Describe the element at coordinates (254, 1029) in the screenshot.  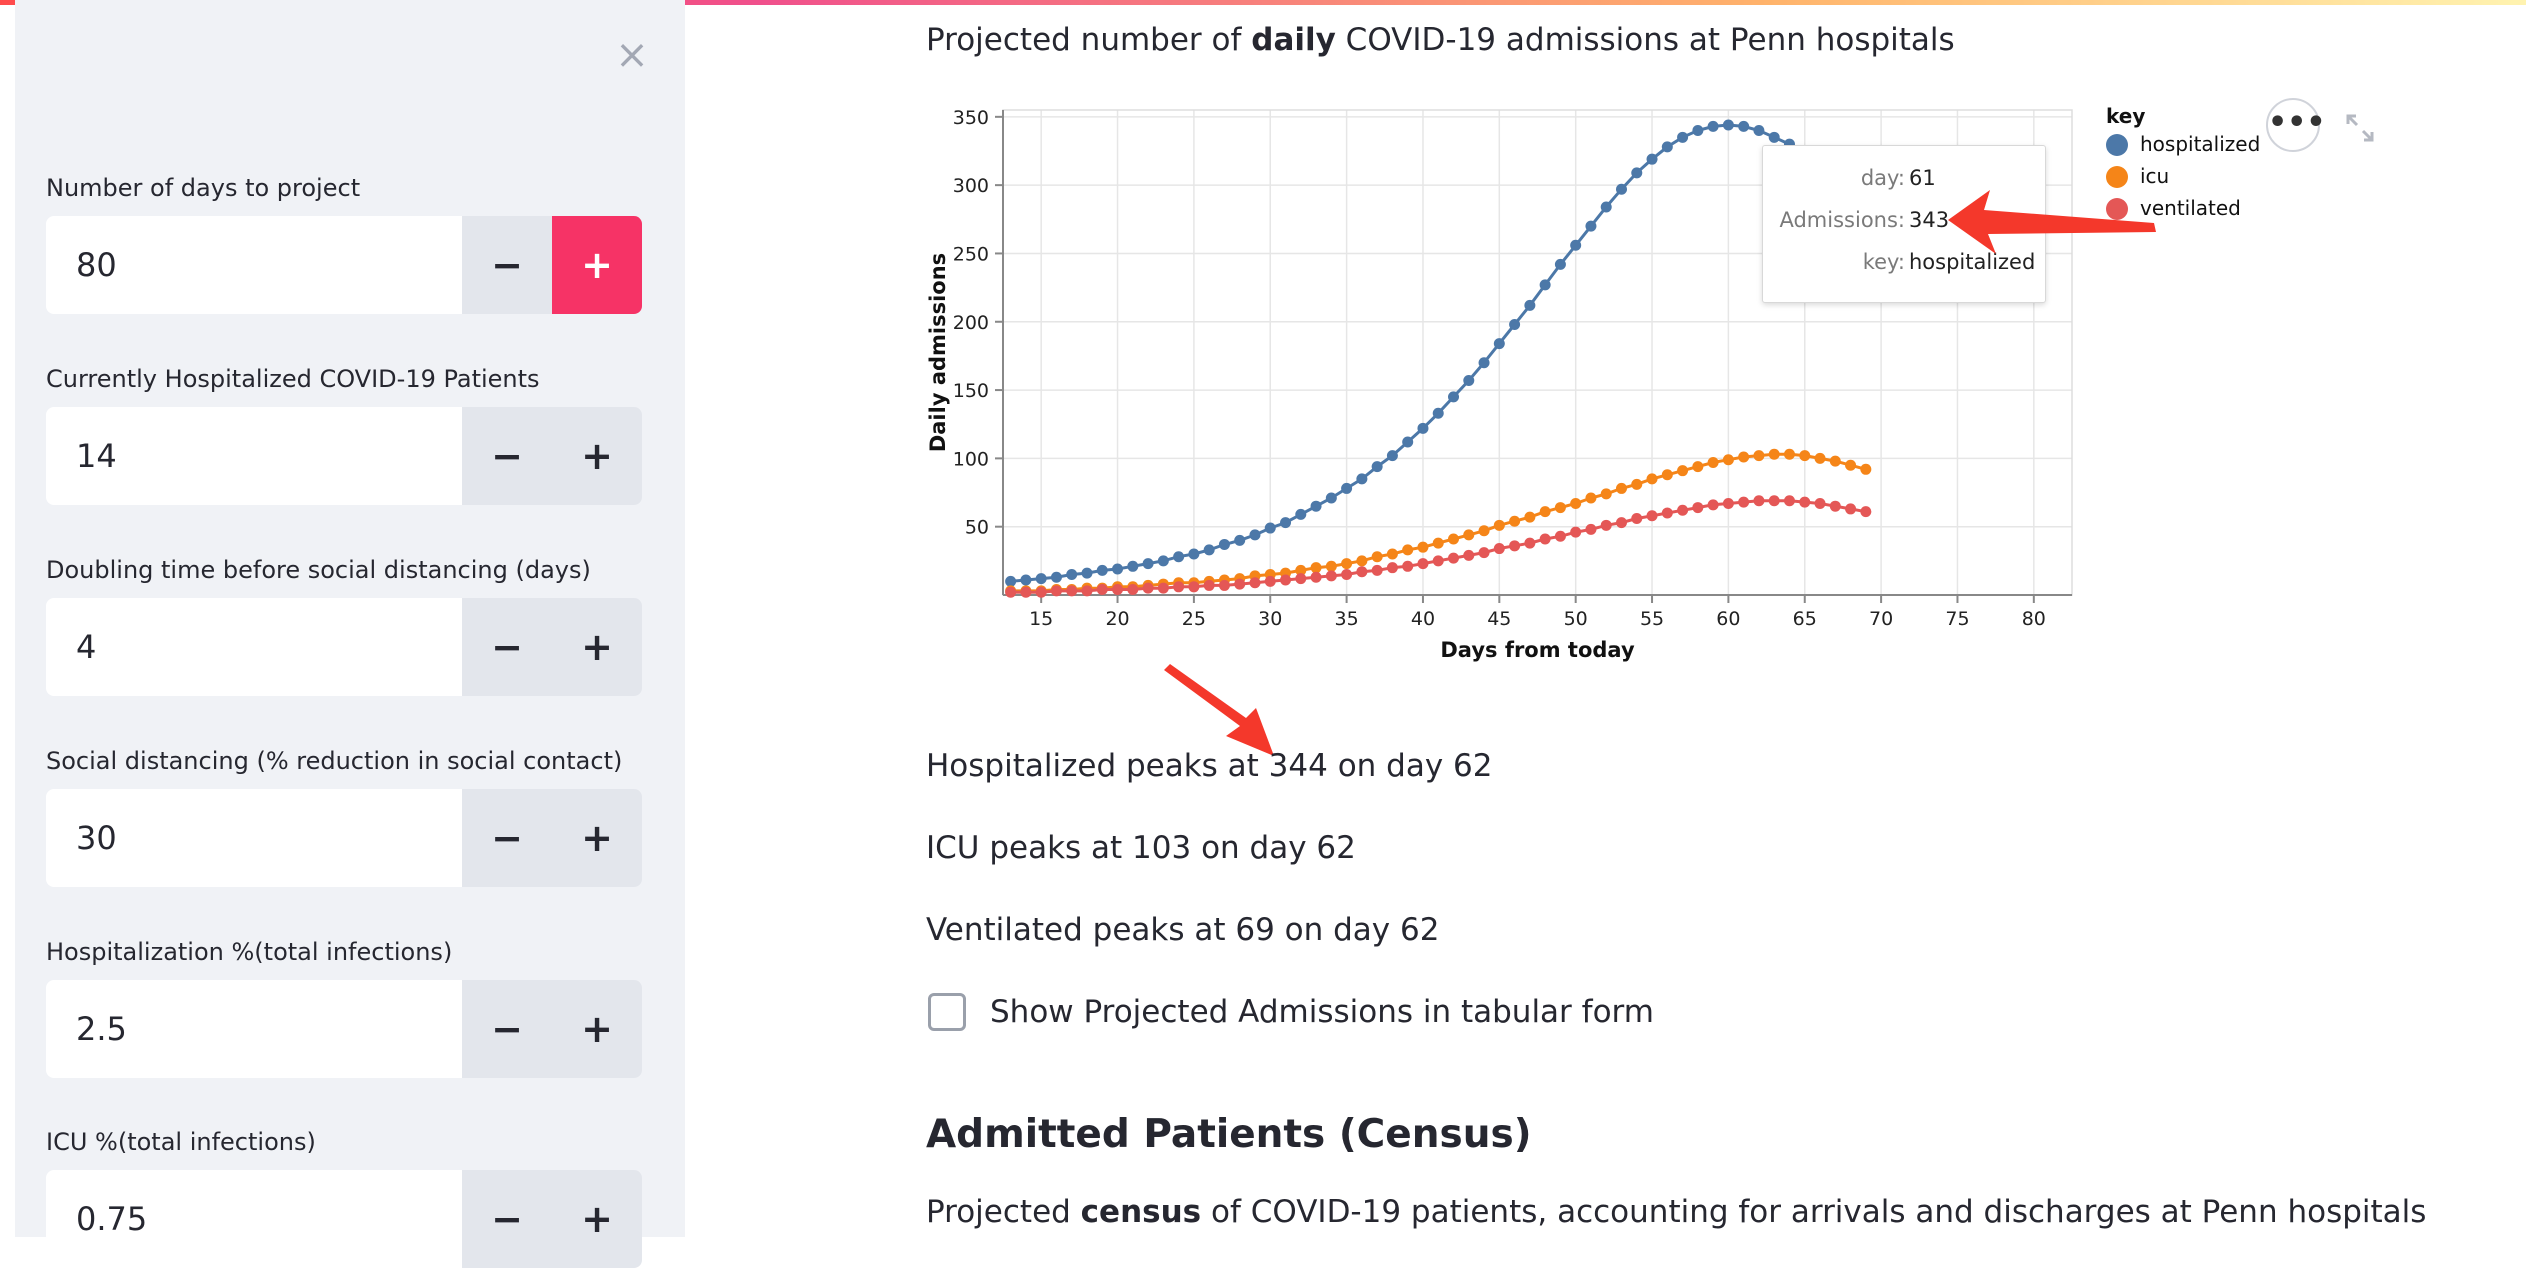
I see `hospitalization-pct-input: 2.5` at that location.